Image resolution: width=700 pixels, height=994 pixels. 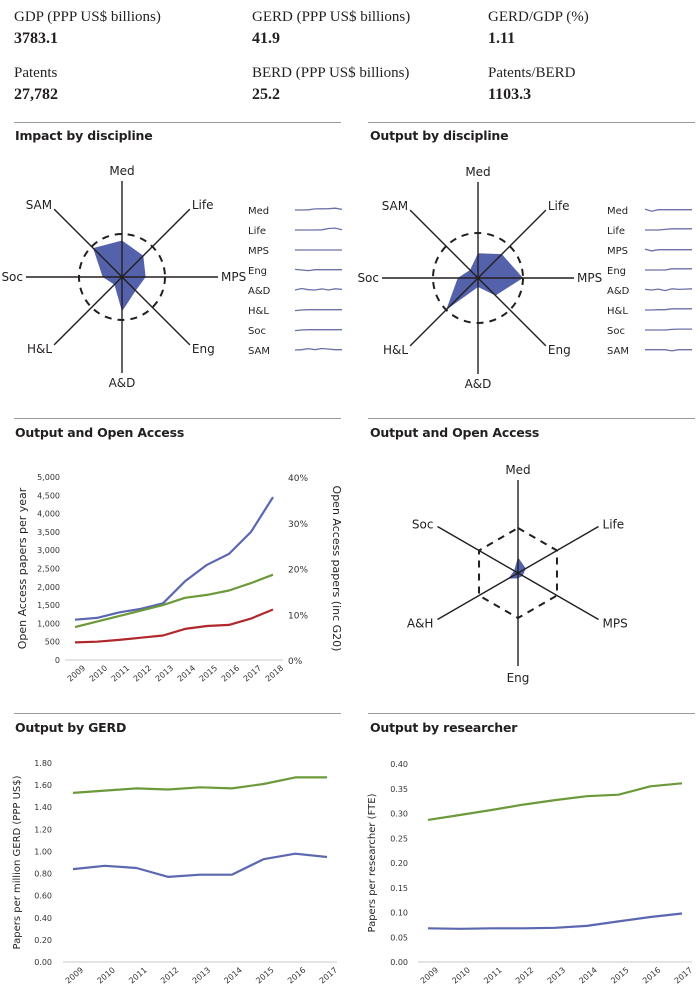 I want to click on y2-tick-label: 30%, so click(x=298, y=525).